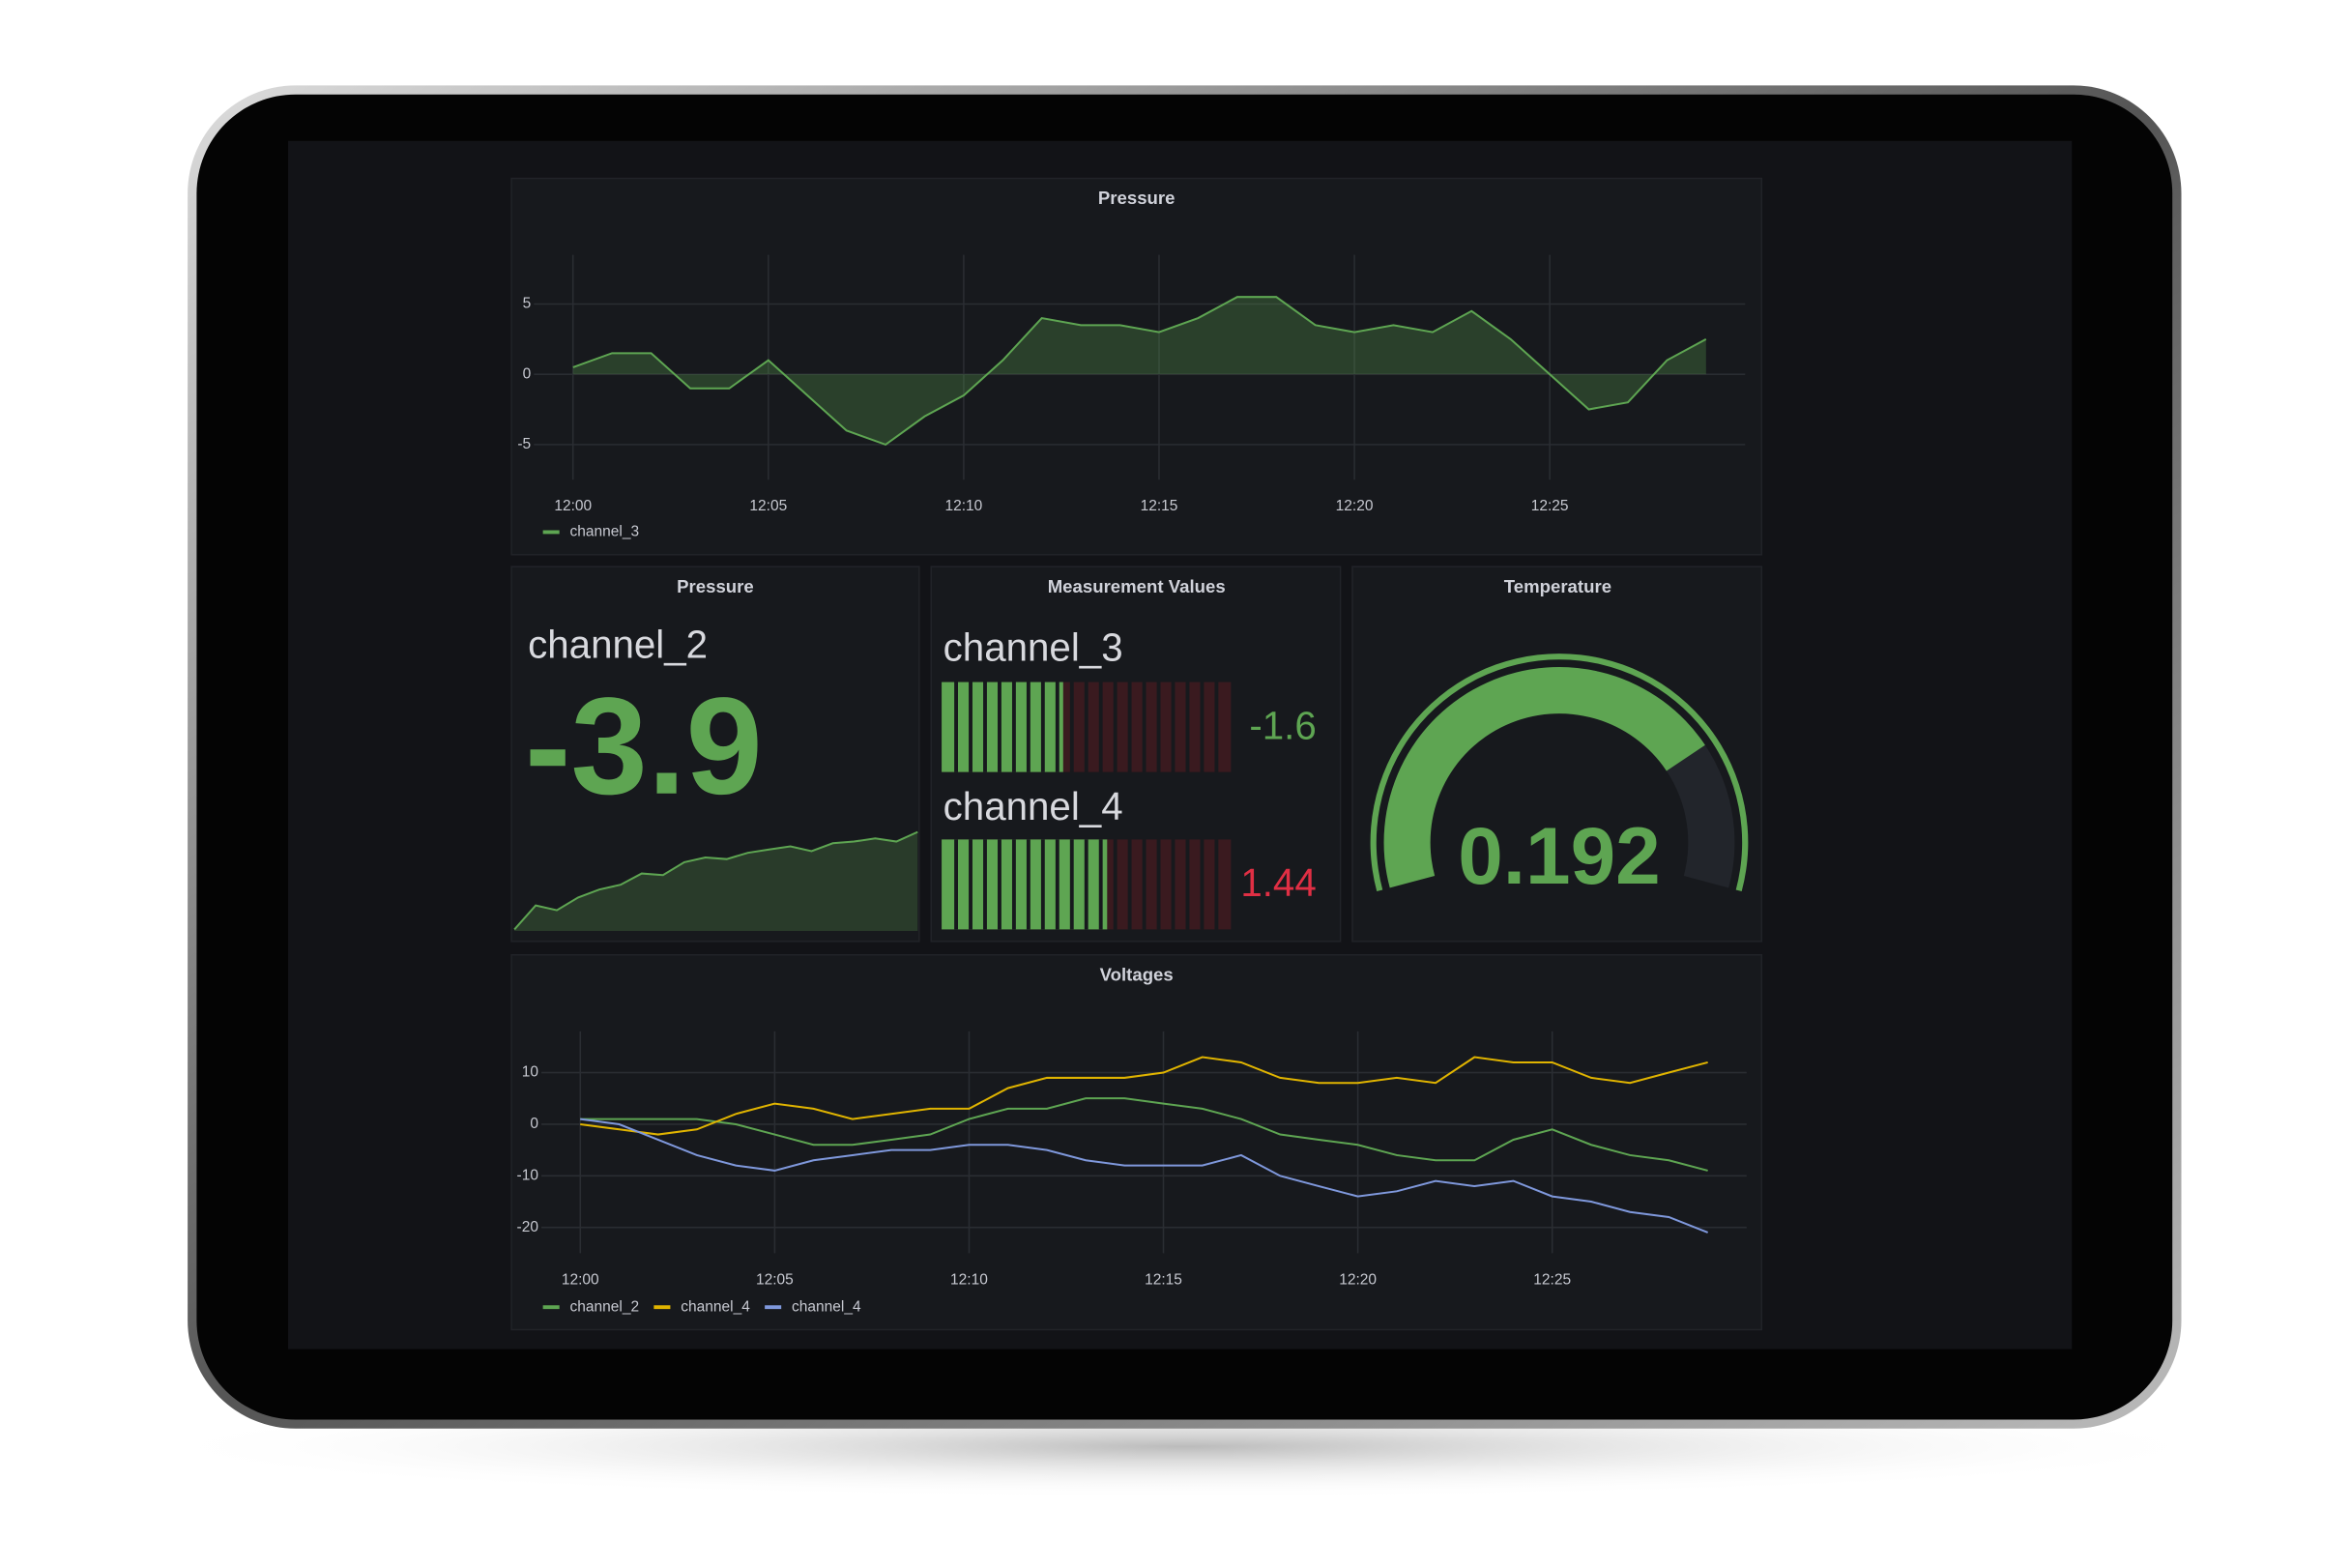 The height and width of the screenshot is (1568, 2351). I want to click on bar-gauge-value: -1.6, so click(1282, 725).